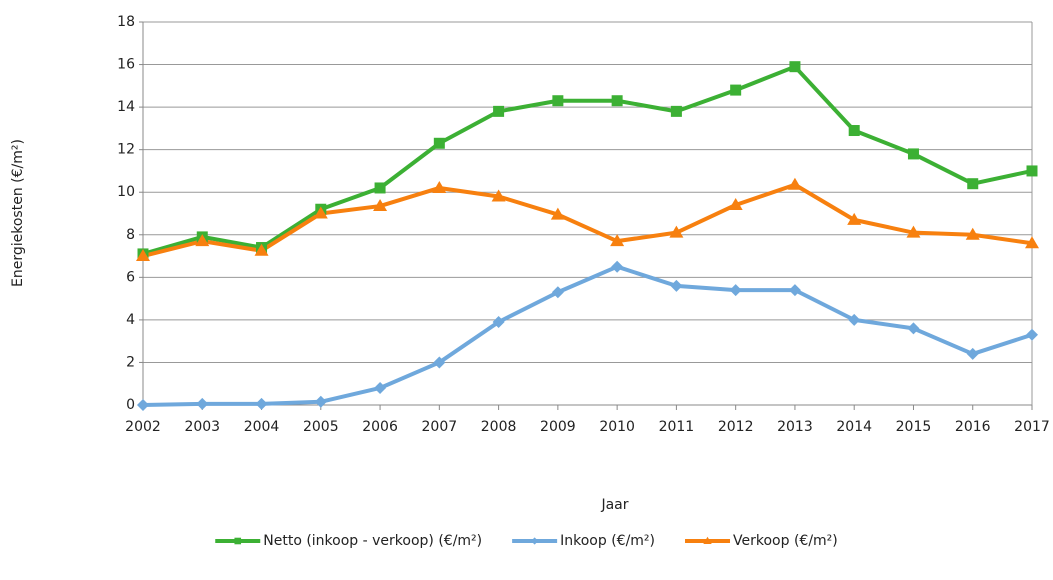 This screenshot has width=1053, height=580. I want to click on y-tick-label: 18, so click(126, 22).